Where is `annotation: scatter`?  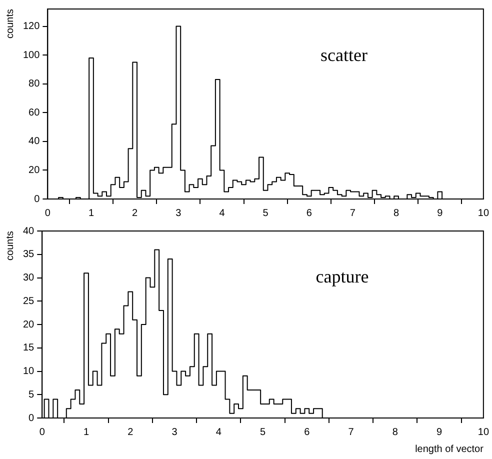 annotation: scatter is located at coordinates (344, 55).